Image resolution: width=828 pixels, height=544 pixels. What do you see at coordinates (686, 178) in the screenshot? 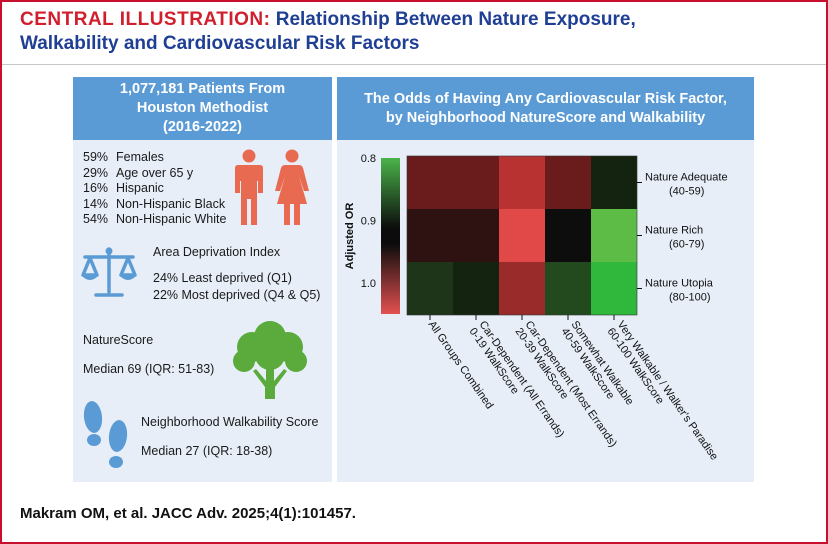
I see `row-label-name: Nature Adequate` at bounding box center [686, 178].